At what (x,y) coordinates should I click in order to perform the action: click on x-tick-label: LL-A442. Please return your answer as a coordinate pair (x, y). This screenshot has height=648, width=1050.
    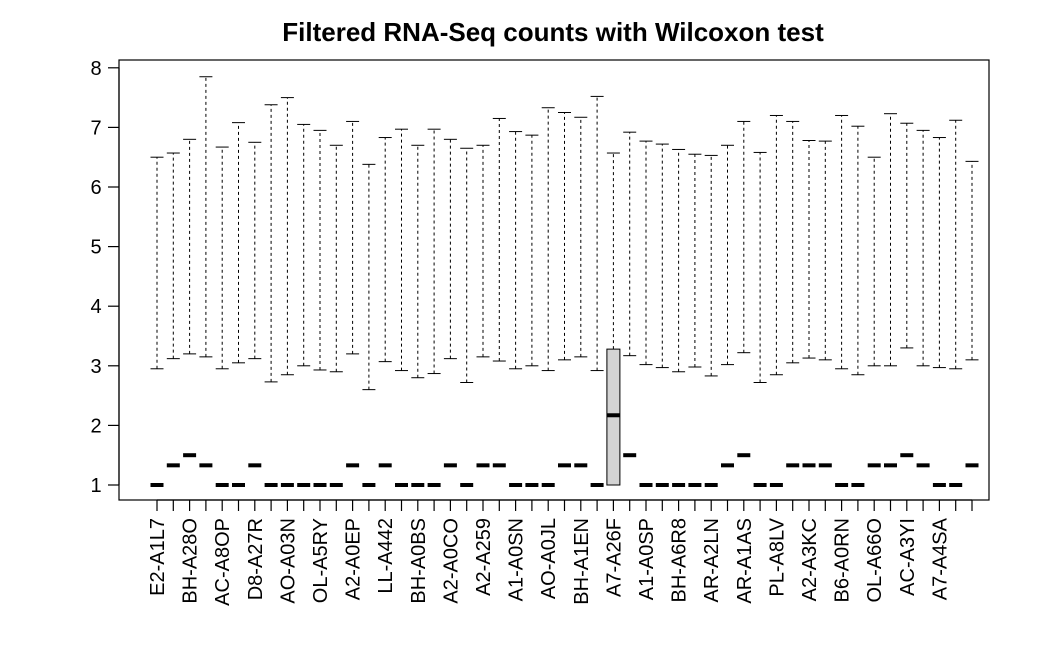
    Looking at the image, I should click on (386, 556).